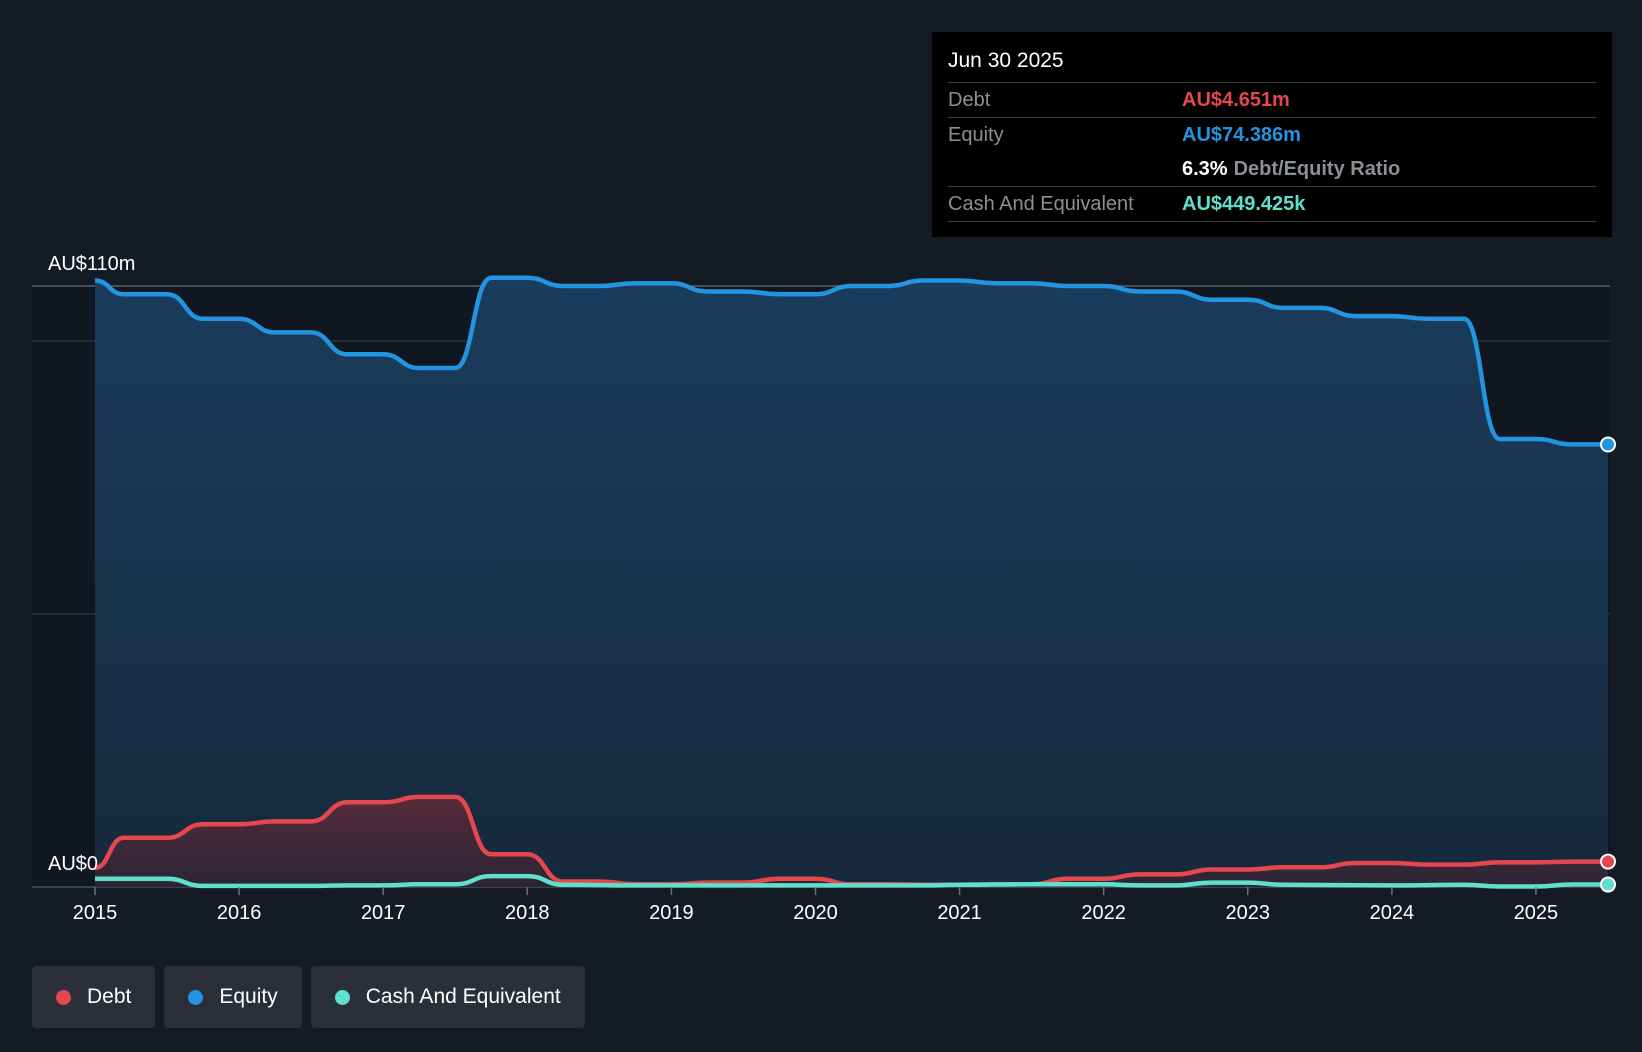  What do you see at coordinates (73, 864) in the screenshot?
I see `y-axis-bottom-label: AU$0` at bounding box center [73, 864].